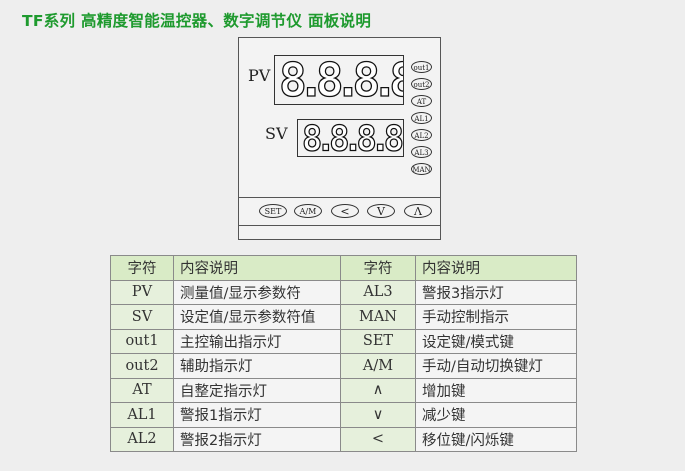 The image size is (685, 471). I want to click on am-key: A/M, so click(308, 211).